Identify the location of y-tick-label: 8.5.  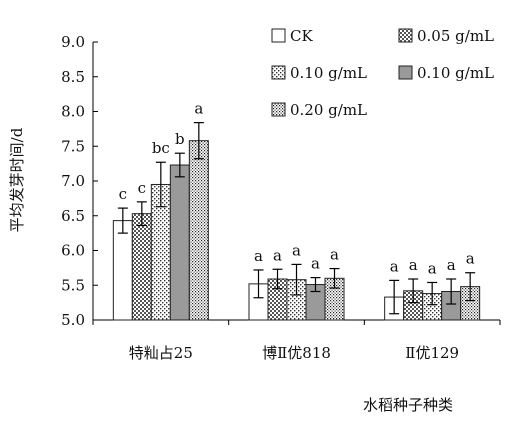
(73, 77).